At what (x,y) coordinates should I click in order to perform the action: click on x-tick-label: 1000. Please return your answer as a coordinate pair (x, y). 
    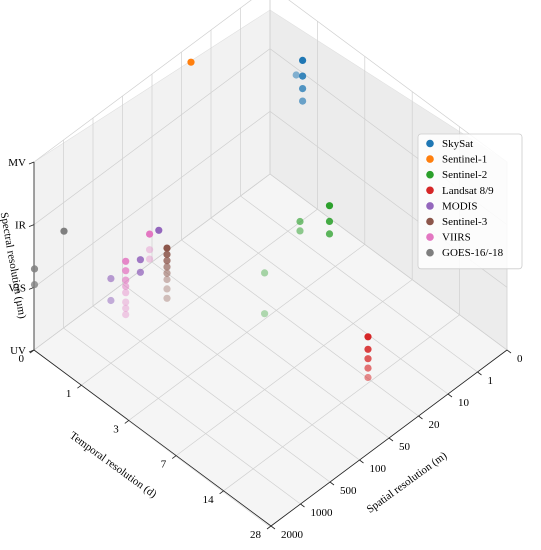
    Looking at the image, I should click on (322, 513).